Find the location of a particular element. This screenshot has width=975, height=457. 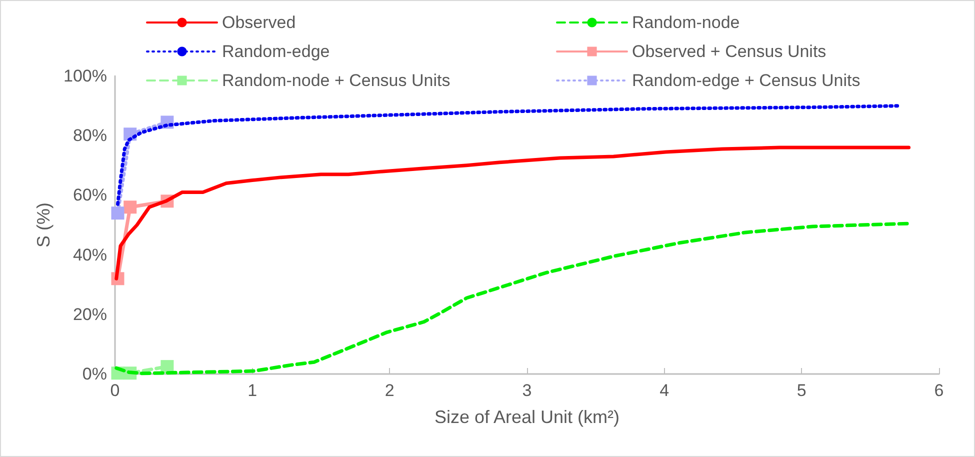

legend-label: Observed is located at coordinates (259, 22).